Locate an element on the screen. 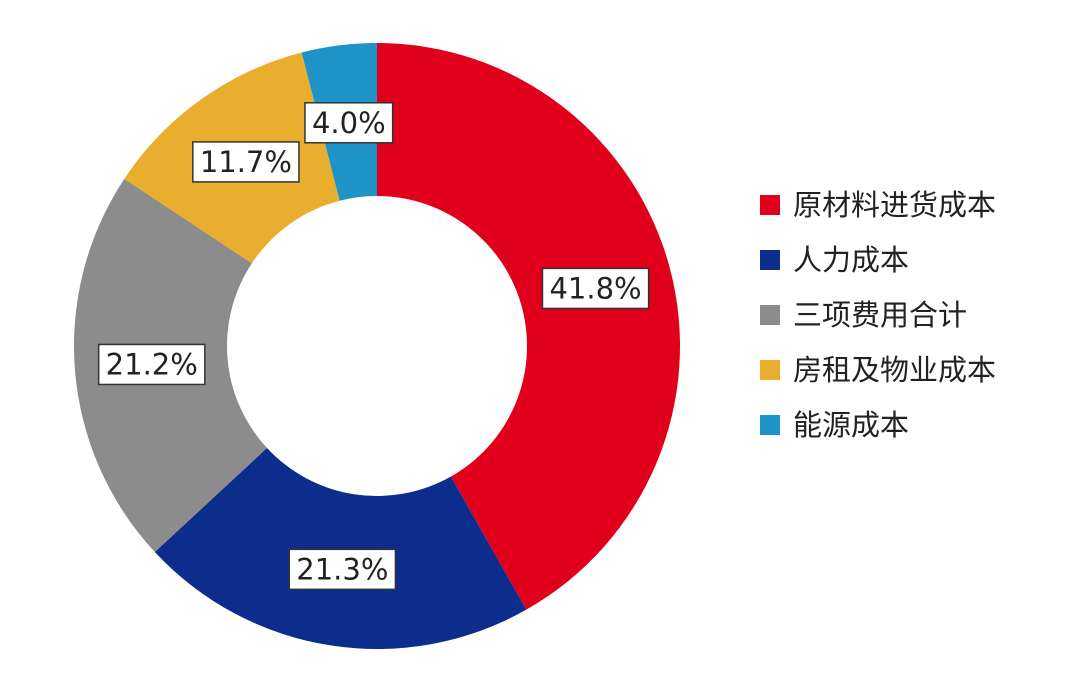  data-label-5: 4.0% is located at coordinates (349, 123).